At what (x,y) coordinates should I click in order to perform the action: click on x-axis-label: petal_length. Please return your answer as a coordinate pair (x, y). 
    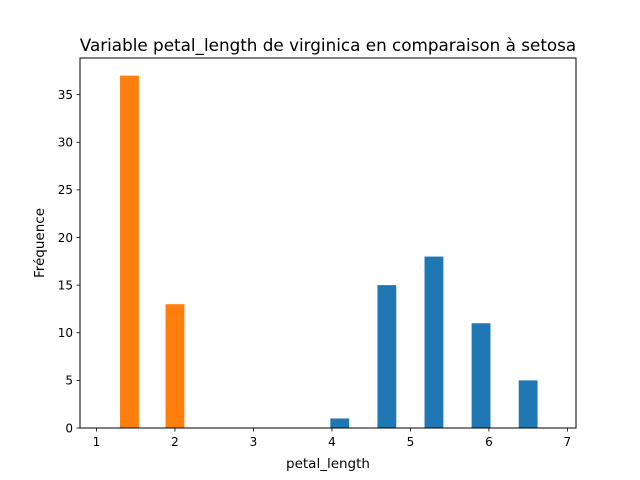
    Looking at the image, I should click on (328, 464).